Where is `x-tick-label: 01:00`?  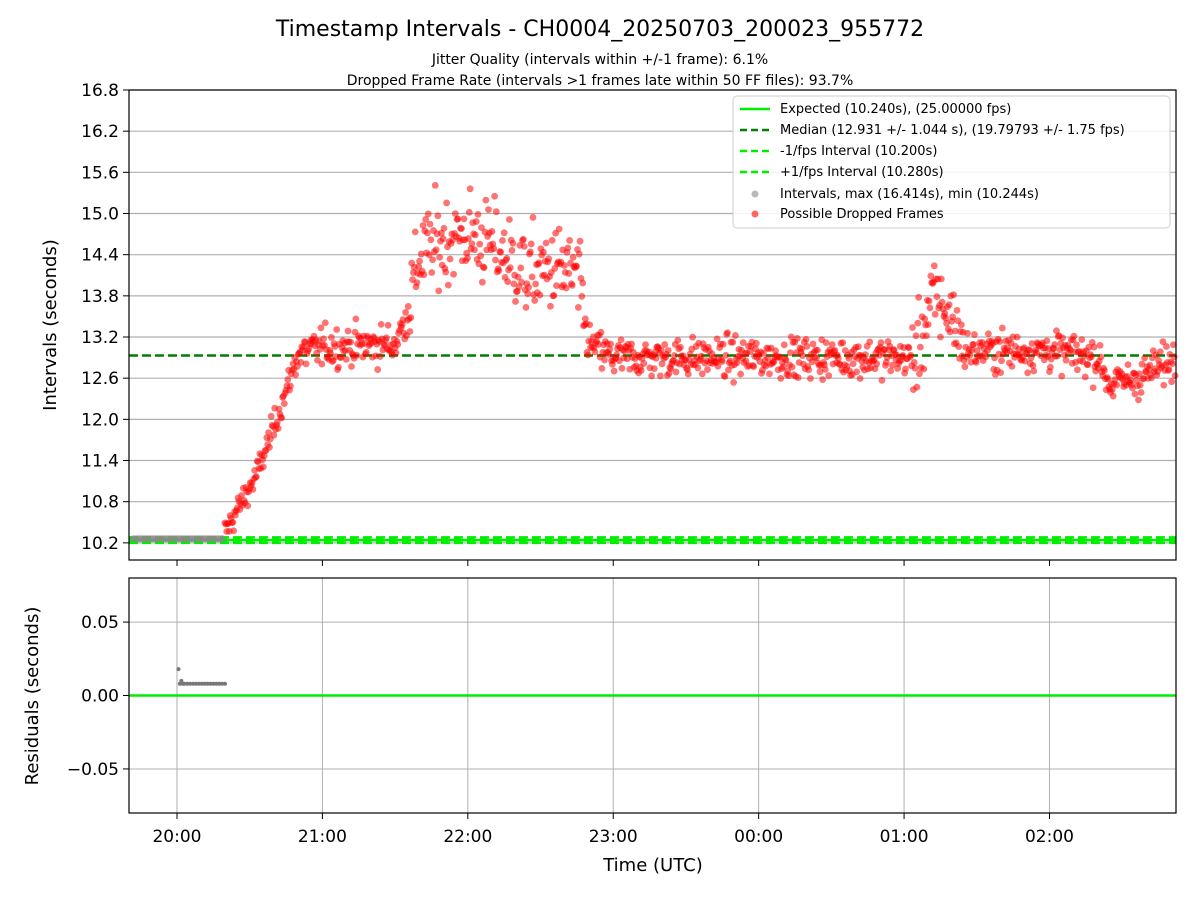 x-tick-label: 01:00 is located at coordinates (904, 837).